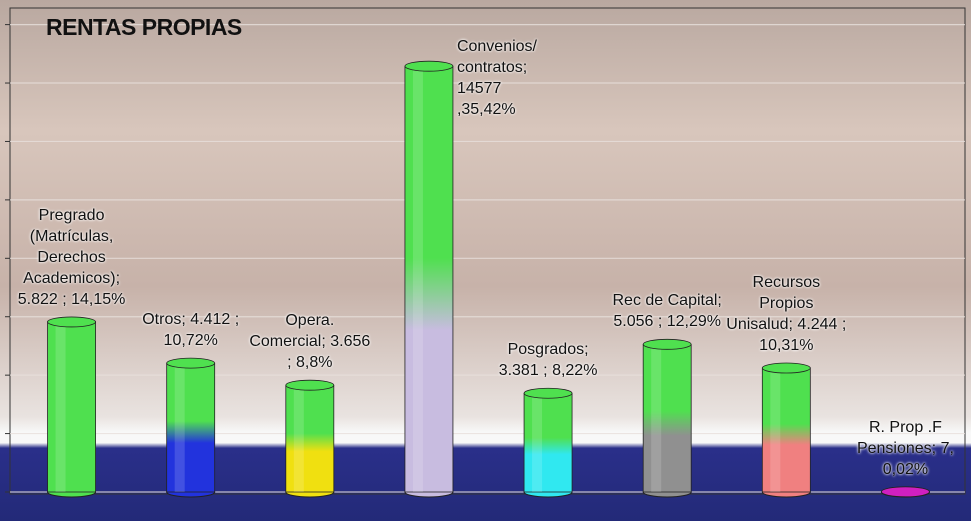 The image size is (971, 521). What do you see at coordinates (144, 27) in the screenshot?
I see `chart-title: RENTAS PROPIAS` at bounding box center [144, 27].